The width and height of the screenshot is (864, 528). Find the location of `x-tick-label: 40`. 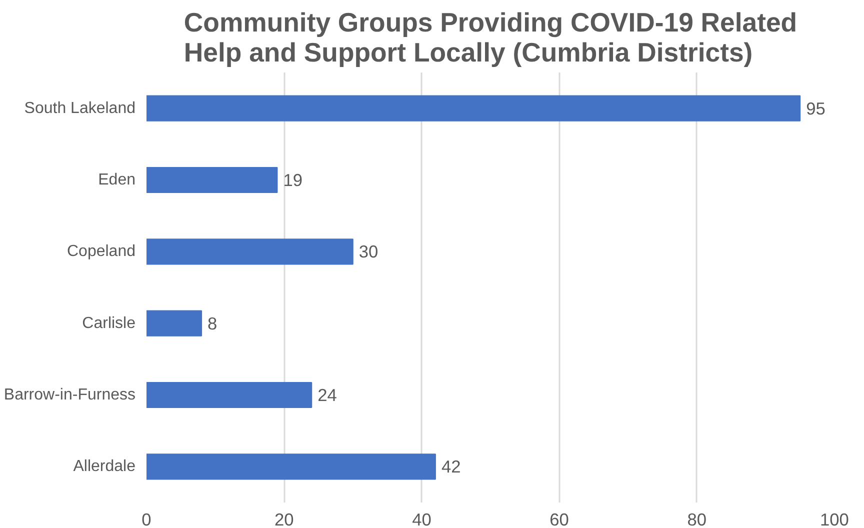

x-tick-label: 40 is located at coordinates (422, 519).